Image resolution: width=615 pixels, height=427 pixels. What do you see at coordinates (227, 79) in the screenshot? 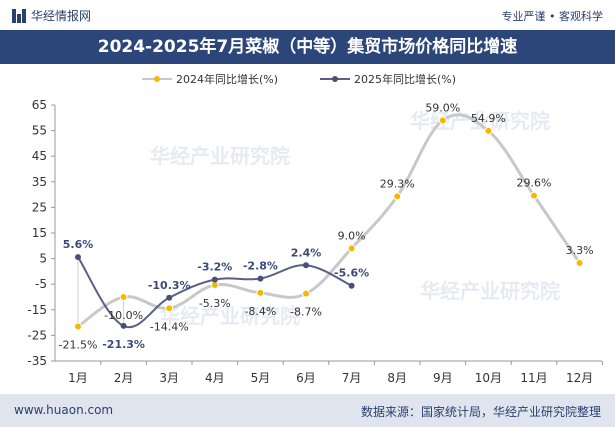
I see `legend-label-2024: 2024年同比增长(%)` at bounding box center [227, 79].